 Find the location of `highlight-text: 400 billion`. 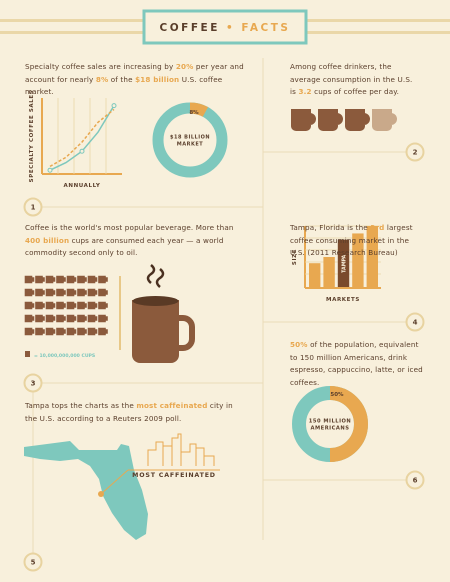

highlight-text: 400 billion is located at coordinates (47, 240).